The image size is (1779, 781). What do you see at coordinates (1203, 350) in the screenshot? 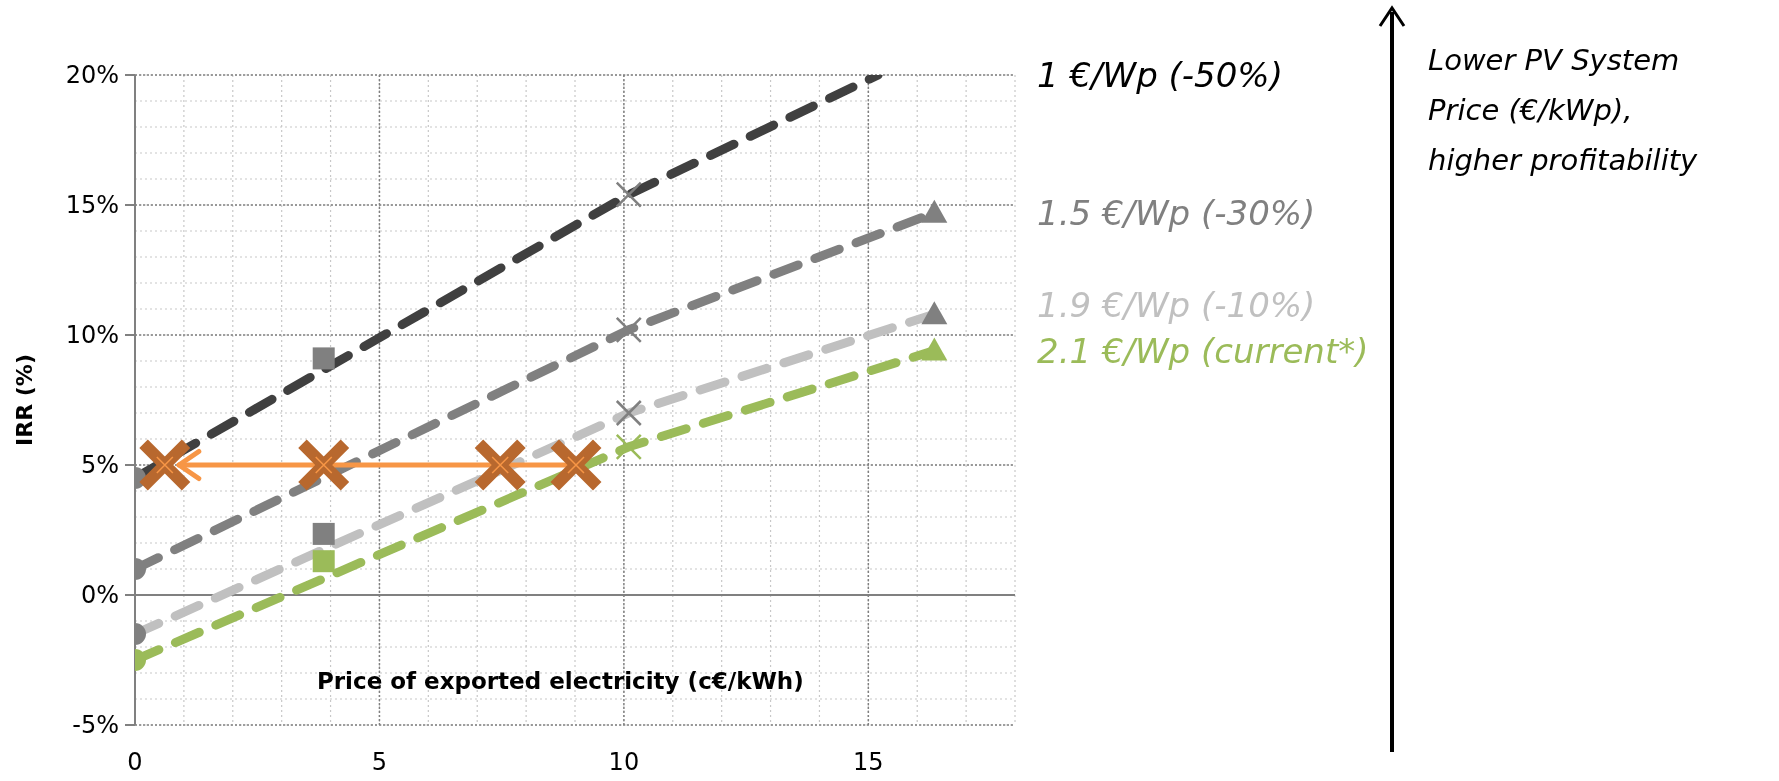
I see `text: 2.1 €/Wp (current*)` at bounding box center [1203, 350].